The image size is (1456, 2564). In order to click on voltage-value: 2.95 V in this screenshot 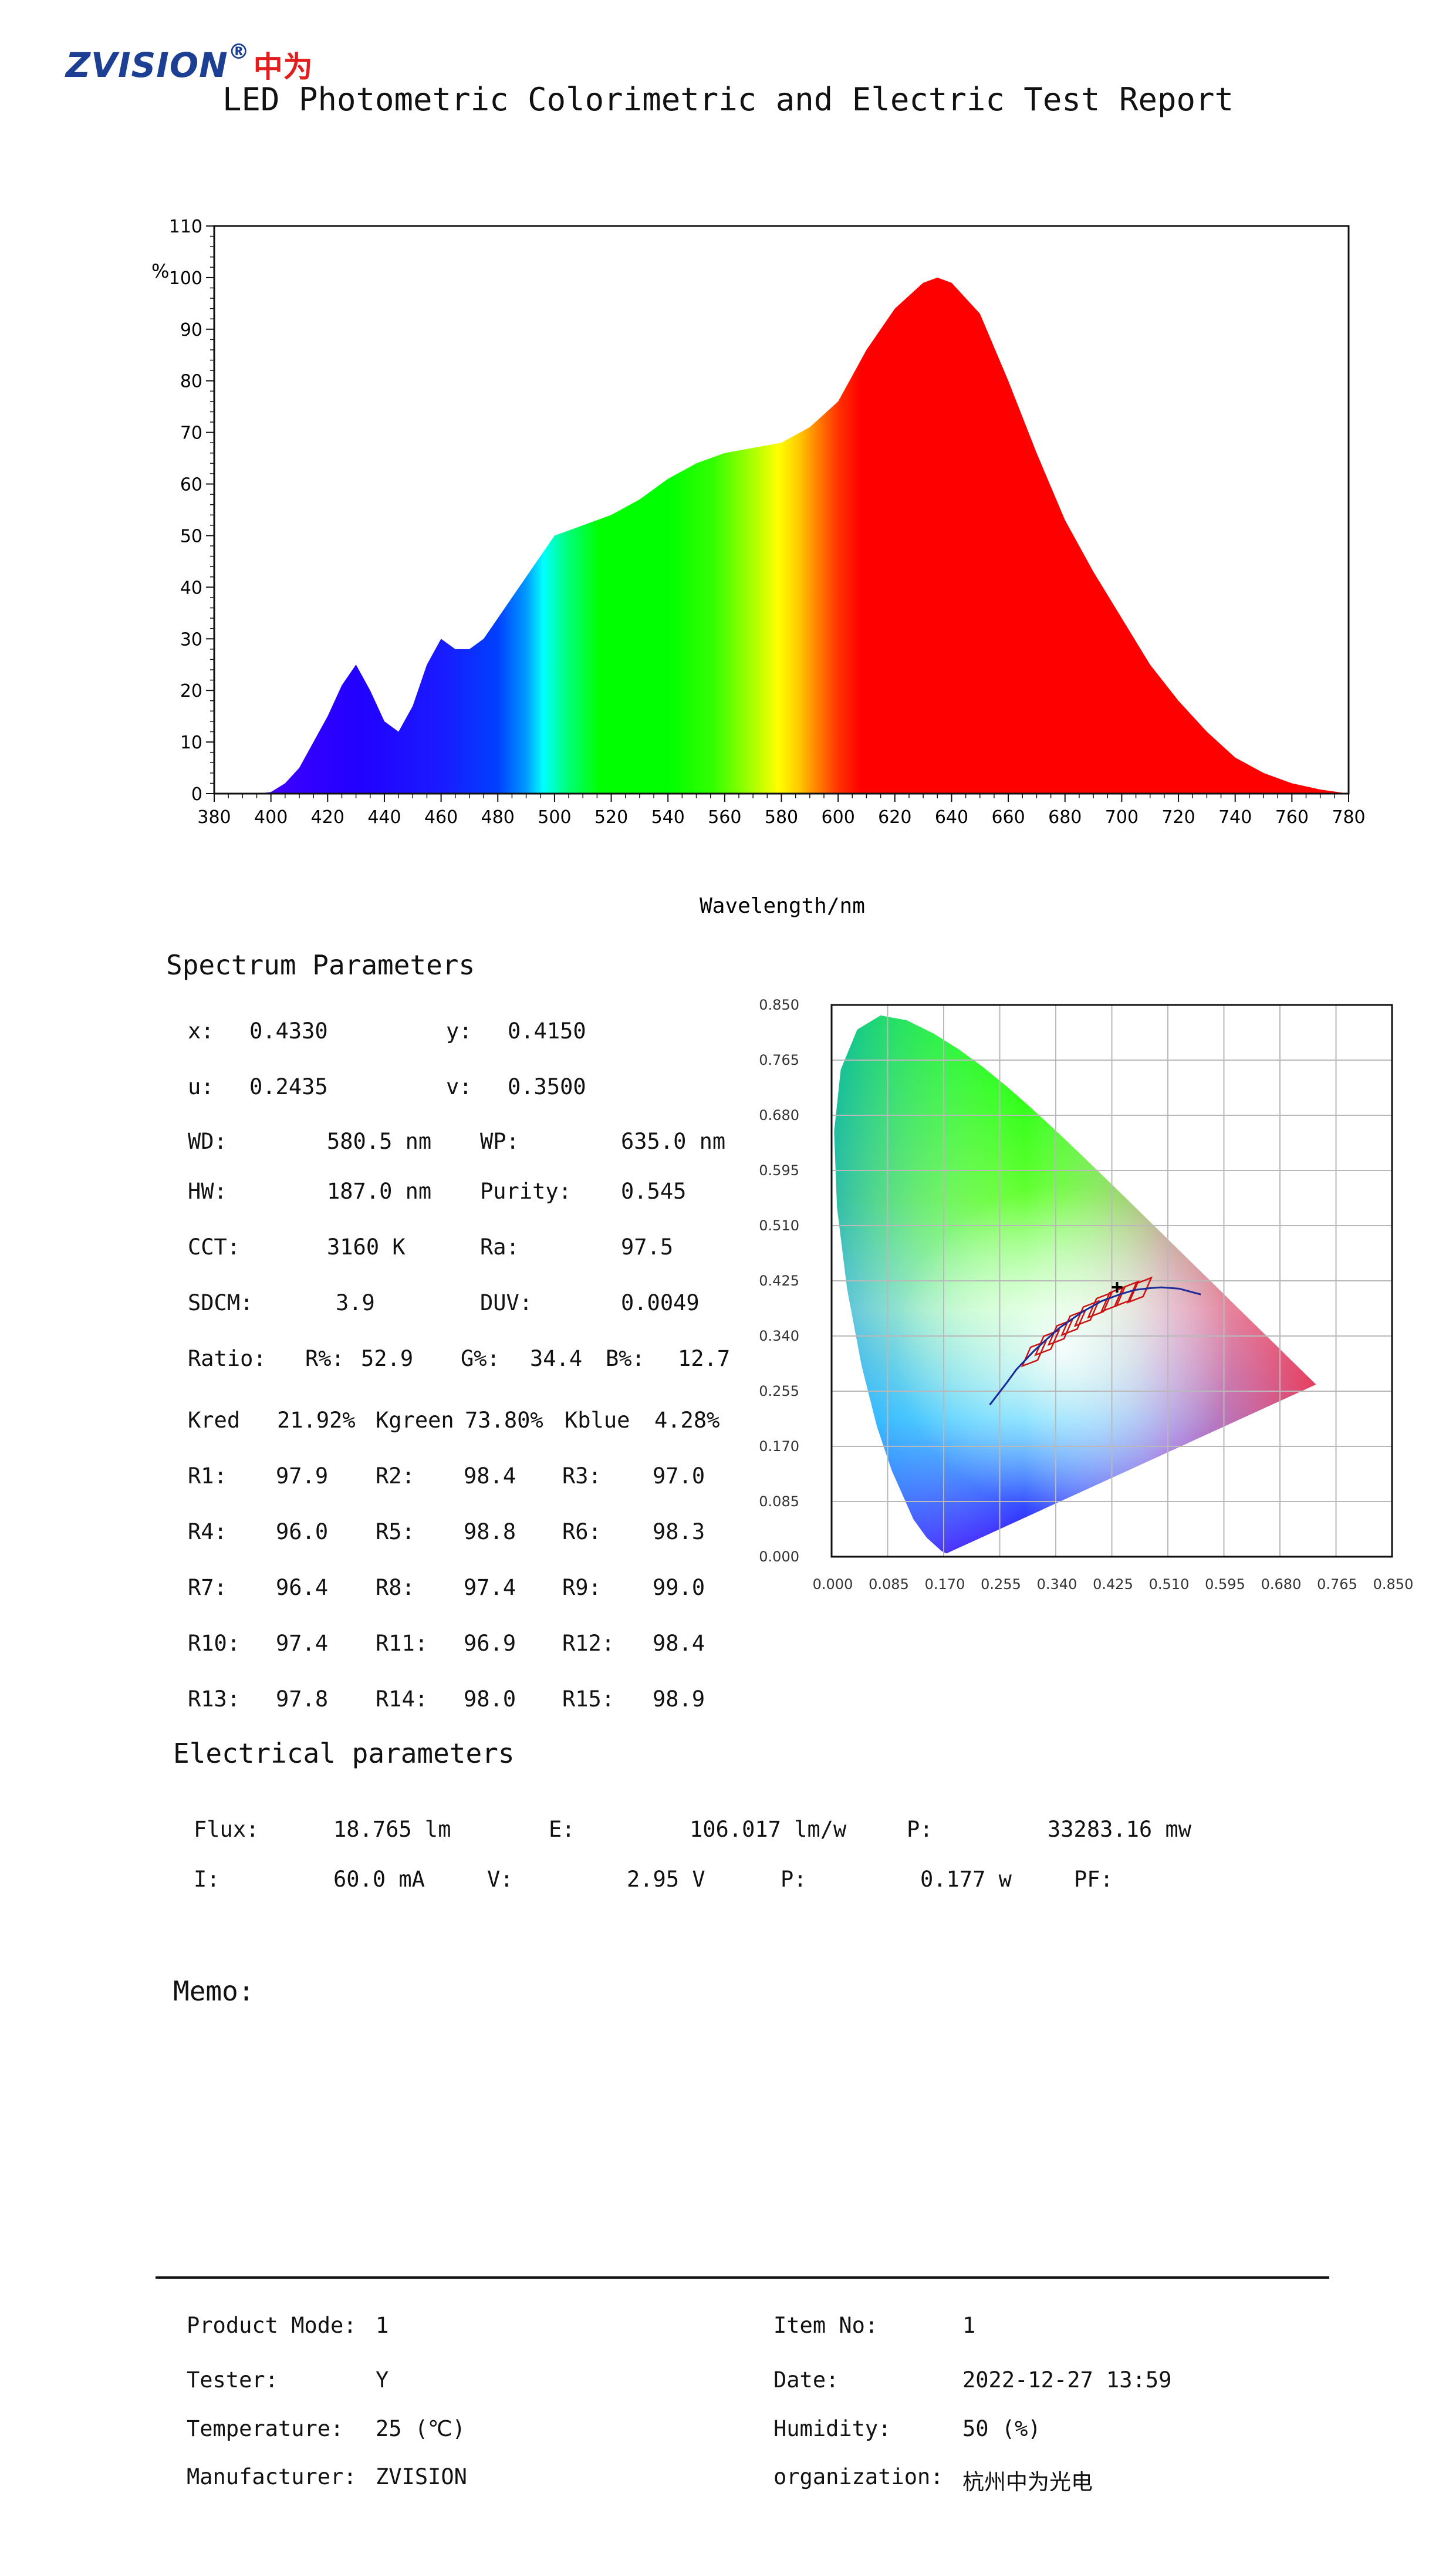, I will do `click(666, 1879)`.